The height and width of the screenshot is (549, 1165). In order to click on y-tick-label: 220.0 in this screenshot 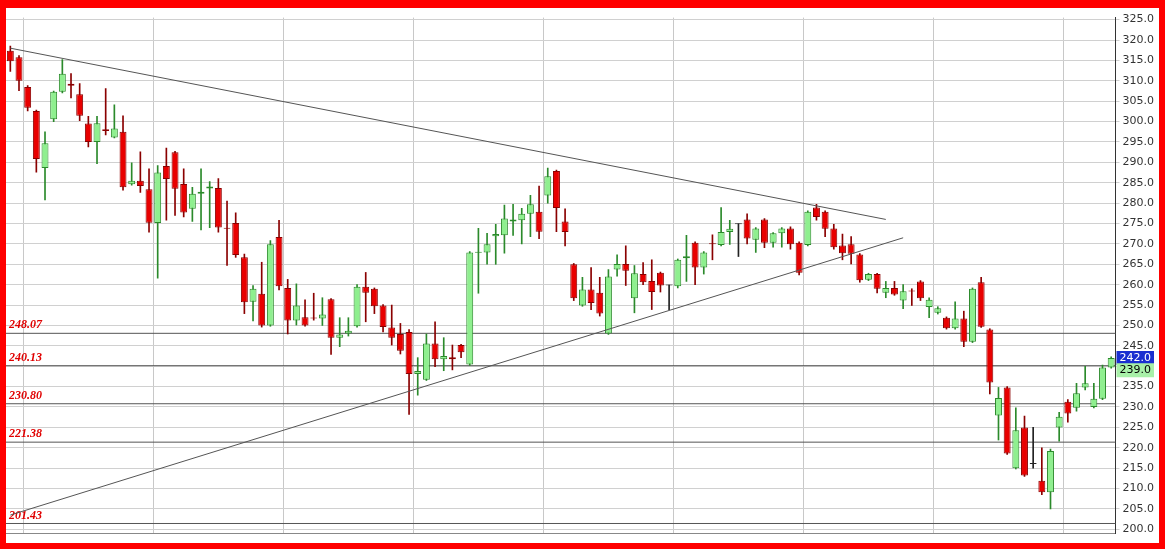, I will do `click(1138, 447)`.